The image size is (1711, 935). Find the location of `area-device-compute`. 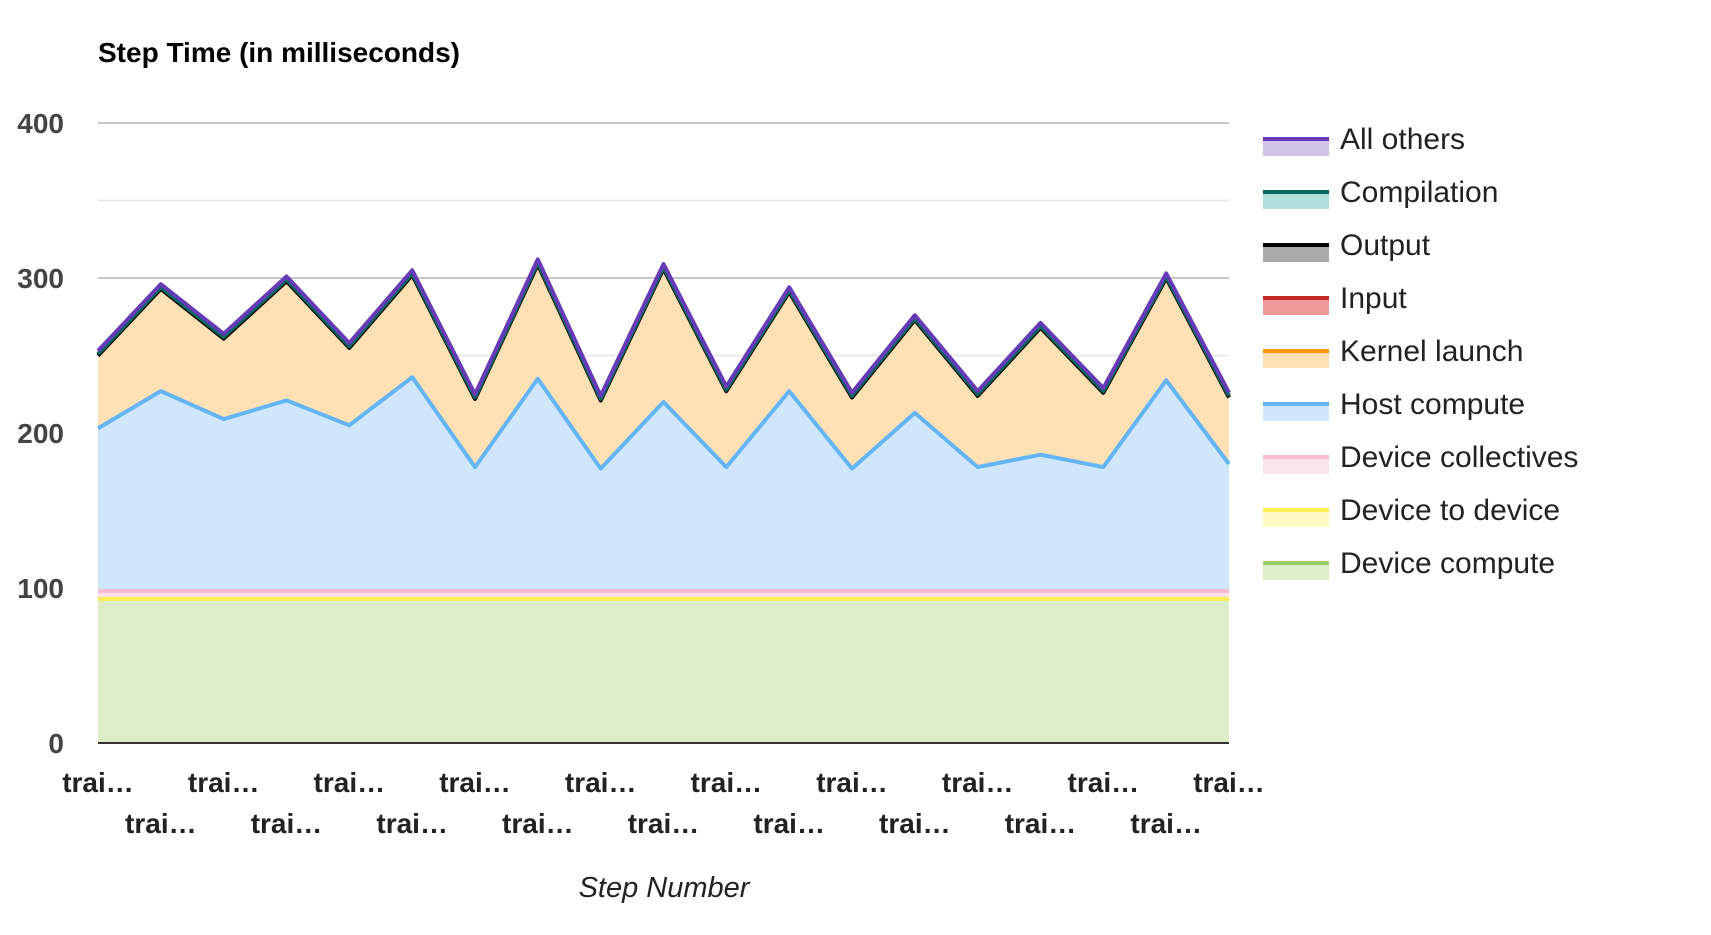

area-device-compute is located at coordinates (663, 670).